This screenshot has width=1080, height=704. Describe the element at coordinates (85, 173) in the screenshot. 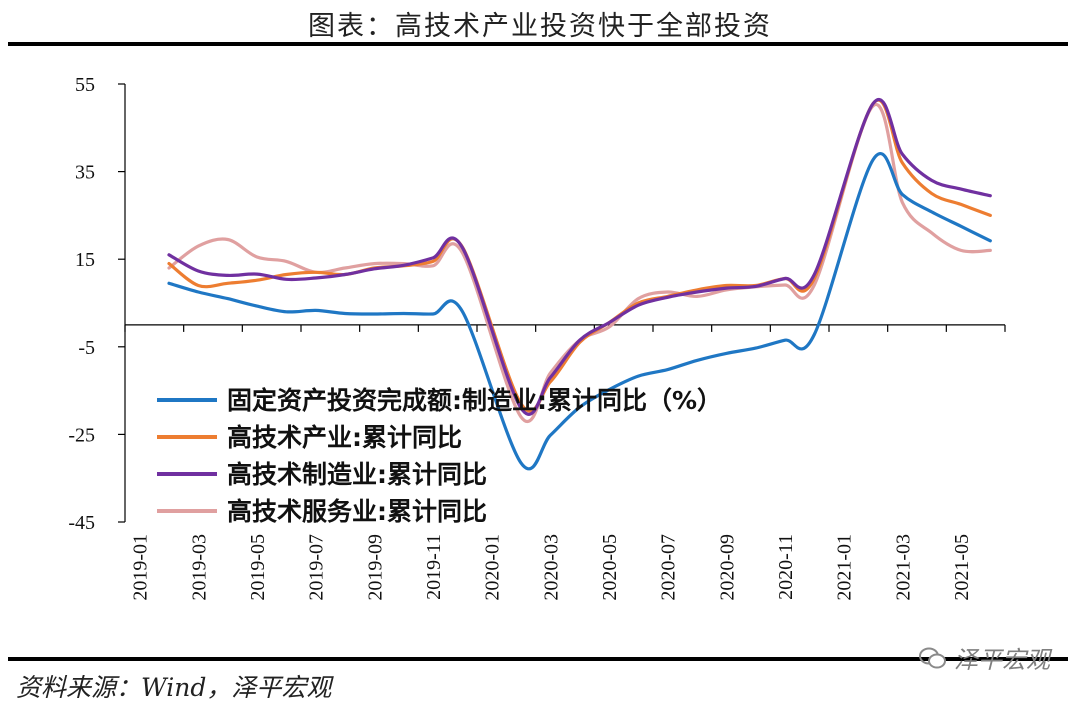

I see `y-tick-label: 35` at that location.